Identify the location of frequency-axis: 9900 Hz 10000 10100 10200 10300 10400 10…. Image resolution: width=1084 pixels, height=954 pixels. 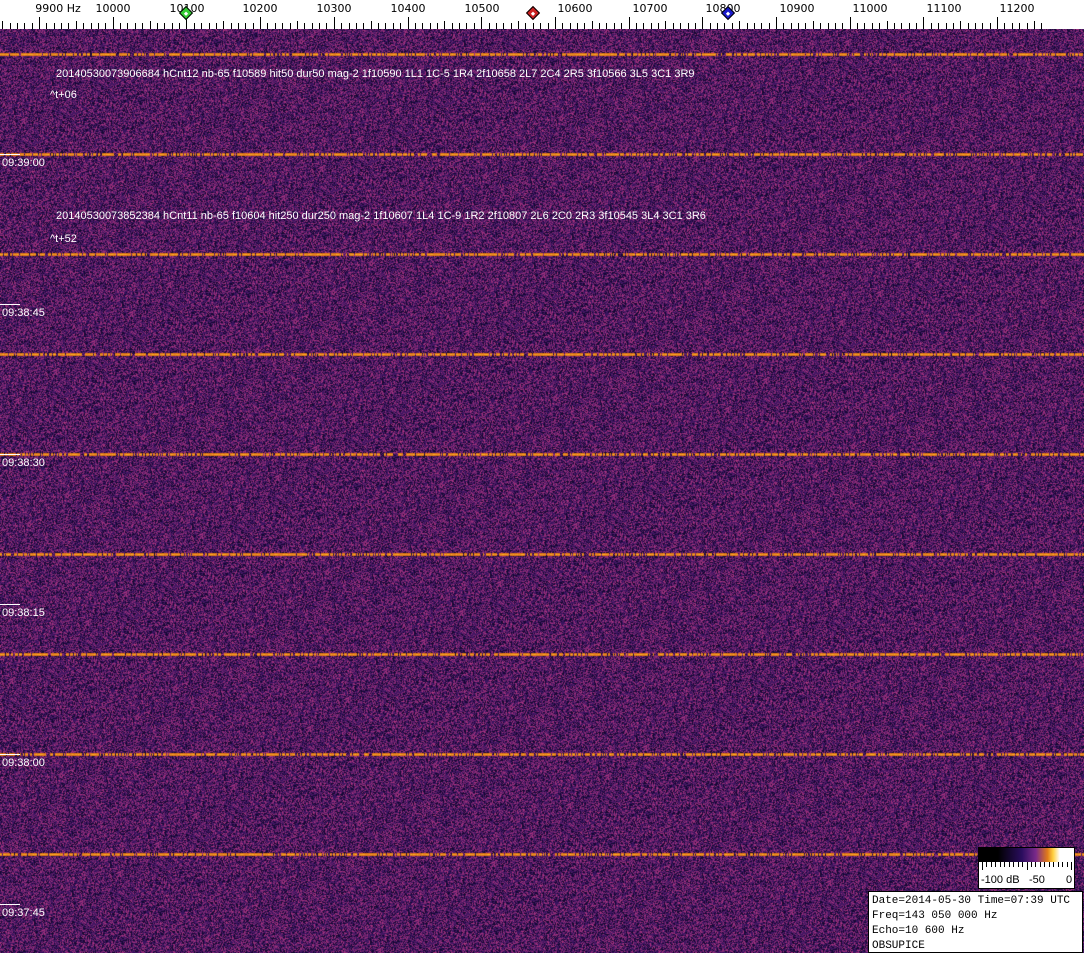
(542, 14).